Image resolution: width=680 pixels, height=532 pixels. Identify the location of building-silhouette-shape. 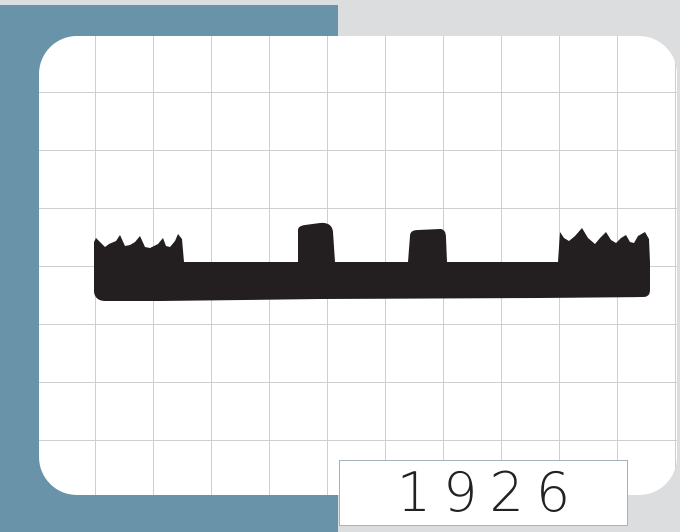
(372, 261).